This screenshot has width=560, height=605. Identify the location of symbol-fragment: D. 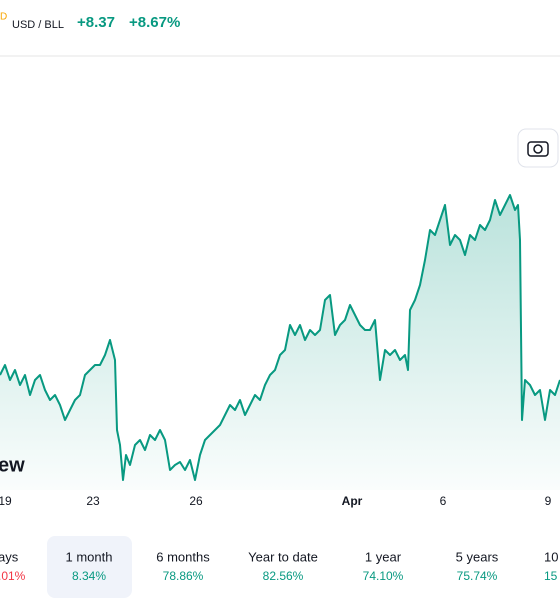
(3, 17).